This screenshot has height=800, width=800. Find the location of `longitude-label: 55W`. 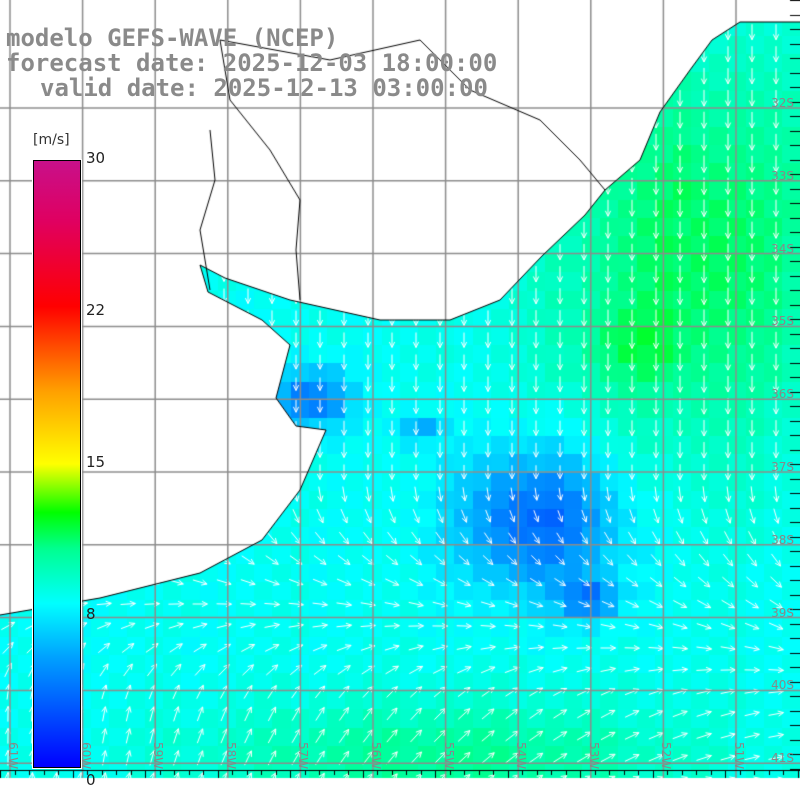

longitude-label: 55W is located at coordinates (448, 756).